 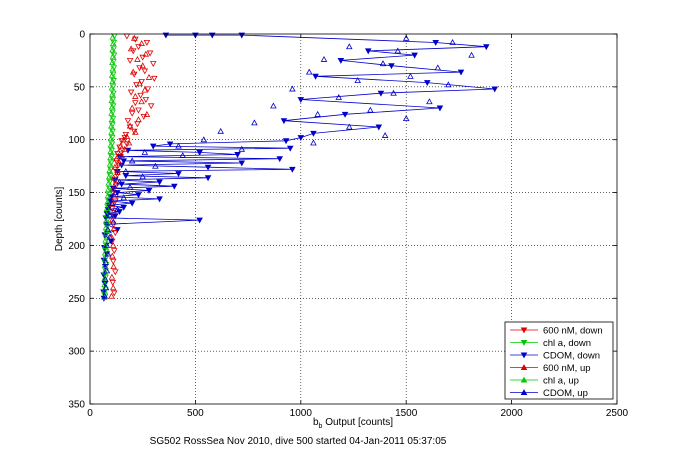 I want to click on legend-label: 600 nM, up, so click(x=567, y=368).